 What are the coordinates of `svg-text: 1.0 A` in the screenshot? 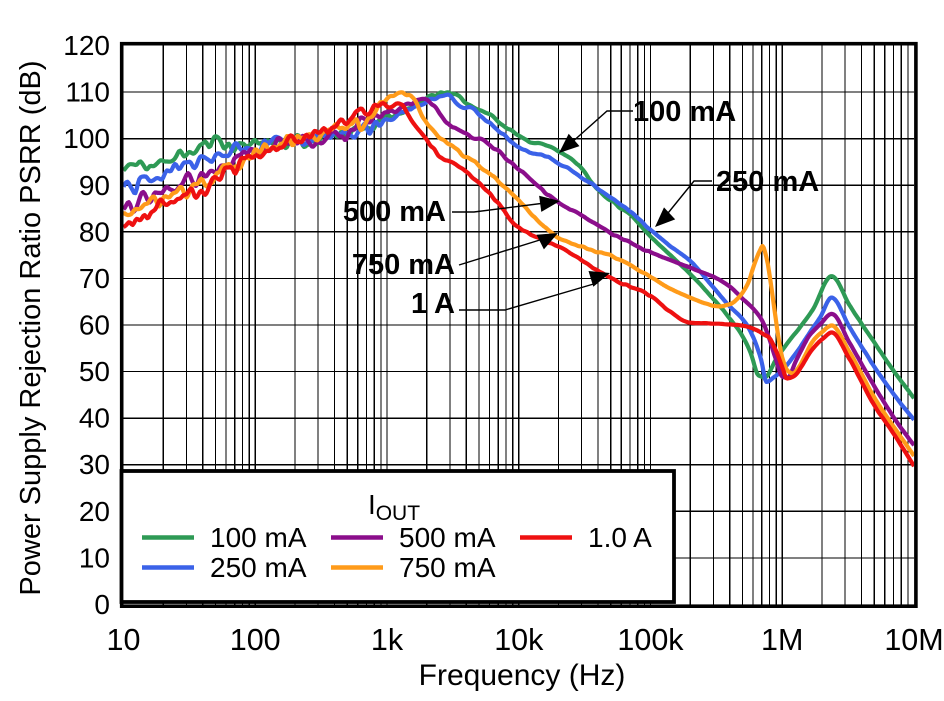 It's located at (620, 537).